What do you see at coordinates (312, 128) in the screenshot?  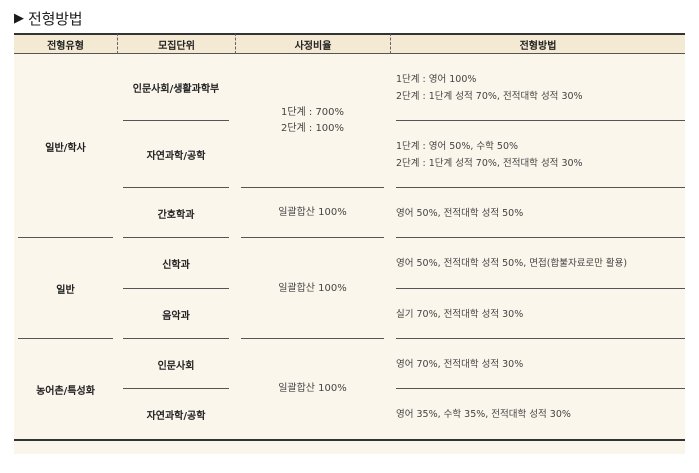 I see `ratio-line: 2단계 : 100%` at bounding box center [312, 128].